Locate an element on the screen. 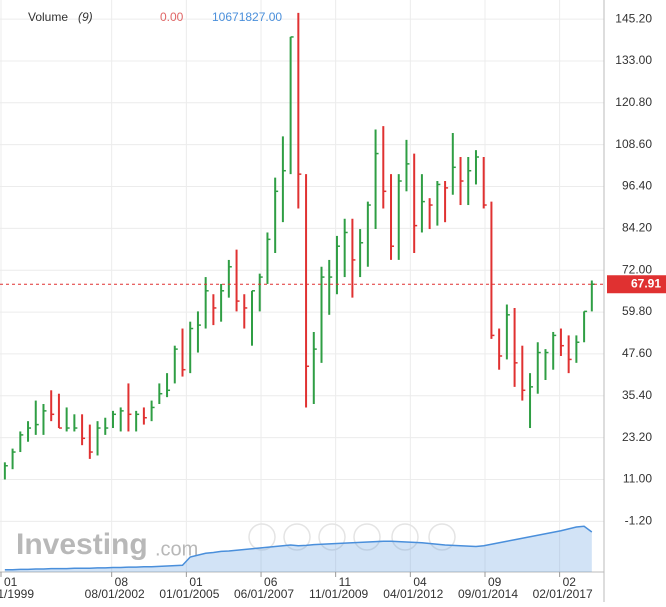  watermark-suffix: .com is located at coordinates (176, 549).